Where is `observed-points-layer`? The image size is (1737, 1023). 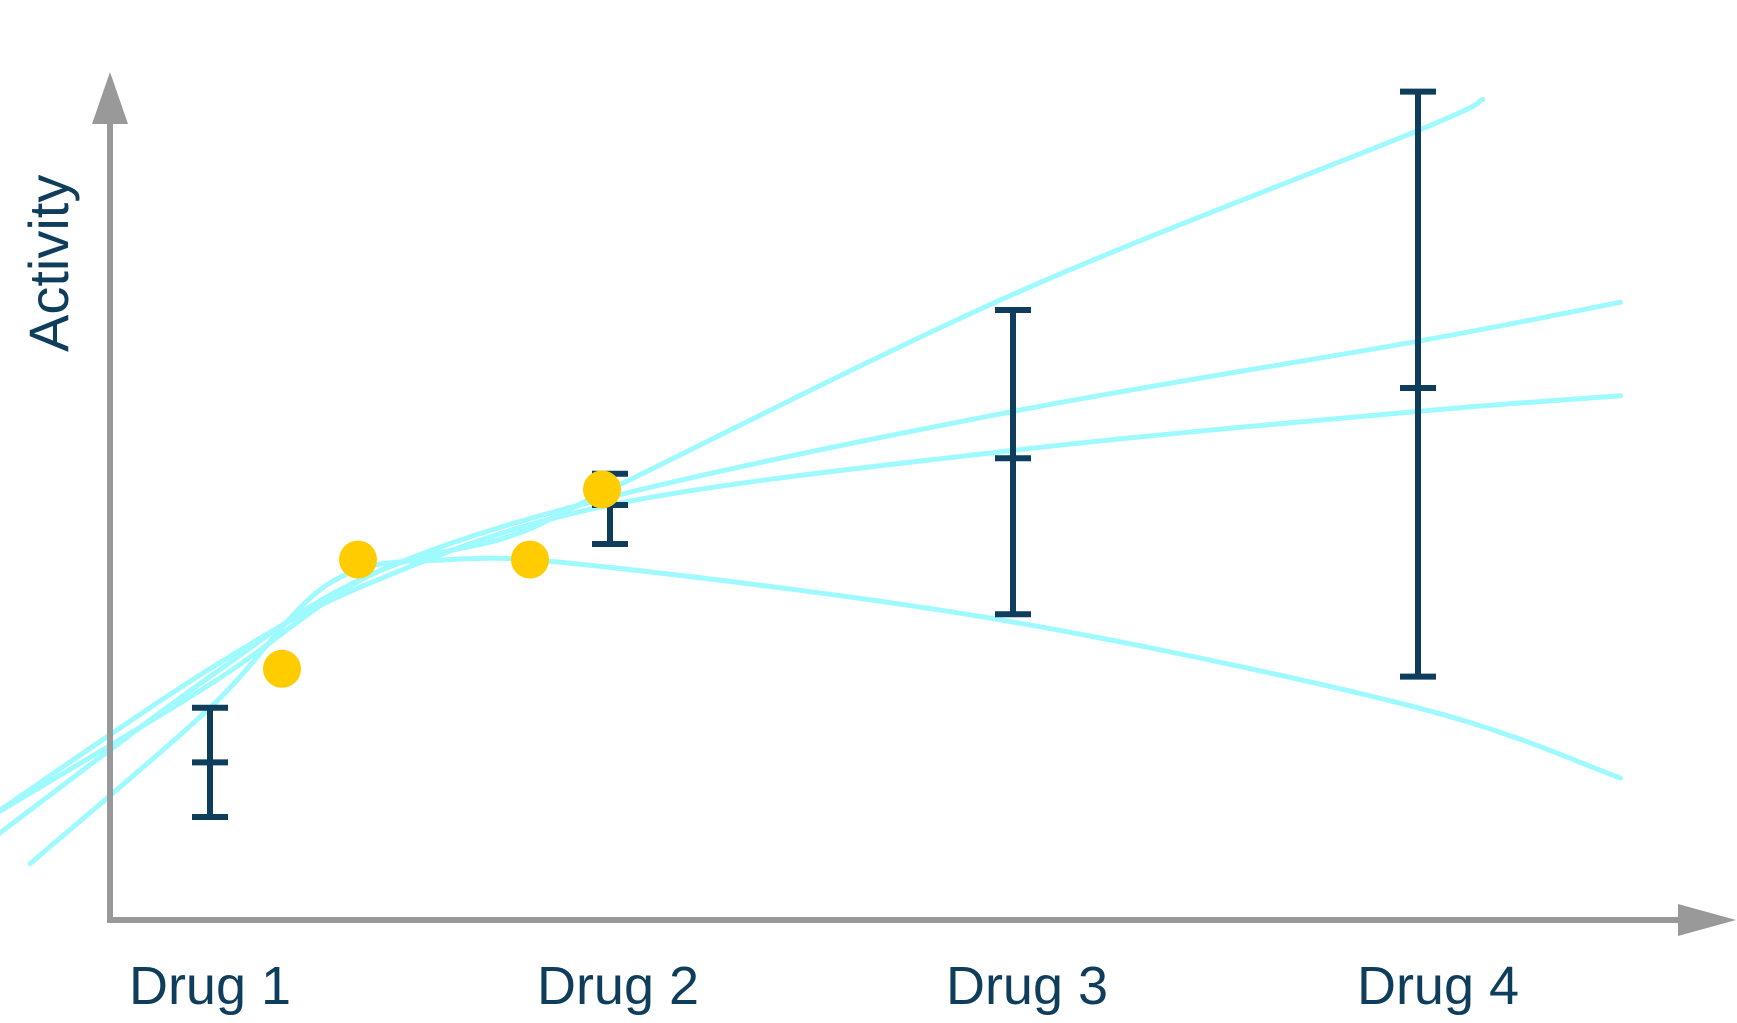
observed-points-layer is located at coordinates (442, 579).